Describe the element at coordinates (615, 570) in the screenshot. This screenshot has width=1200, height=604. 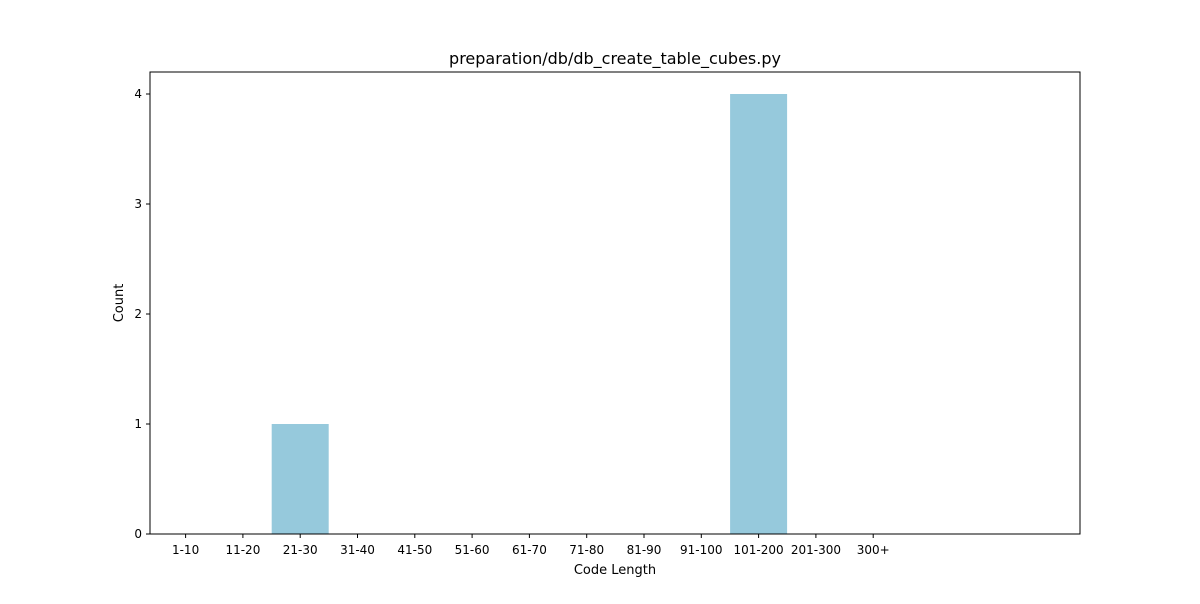
I see `x-axis-label: Code Length` at that location.